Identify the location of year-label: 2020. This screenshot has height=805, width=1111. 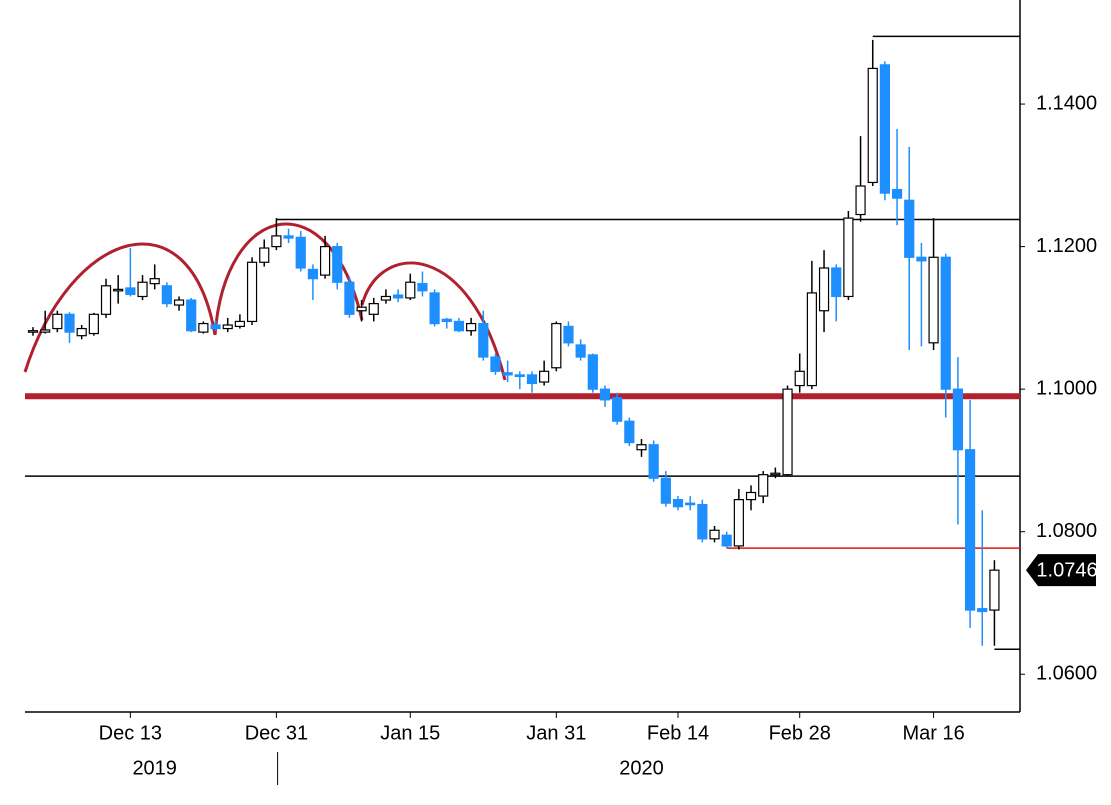
(641, 768).